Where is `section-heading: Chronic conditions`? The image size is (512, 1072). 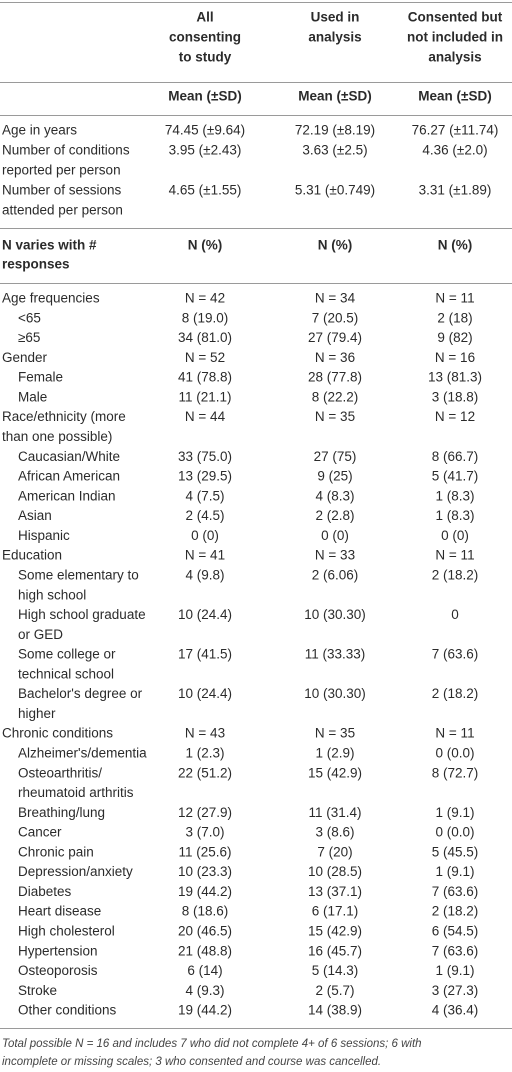 section-heading: Chronic conditions is located at coordinates (57, 733).